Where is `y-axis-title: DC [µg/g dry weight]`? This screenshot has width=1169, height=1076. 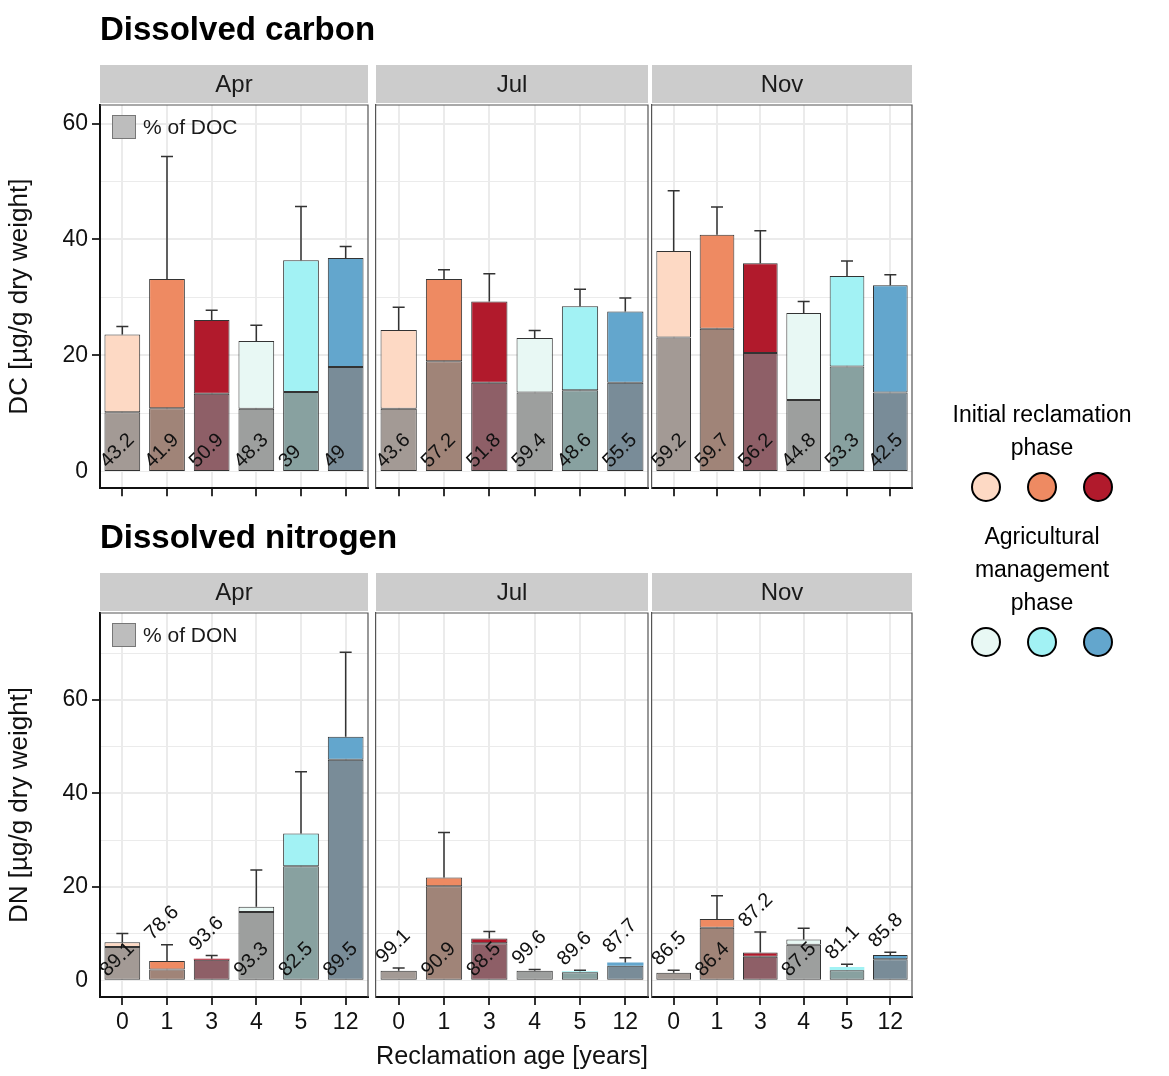
y-axis-title: DC [µg/g dry weight] is located at coordinates (17, 296).